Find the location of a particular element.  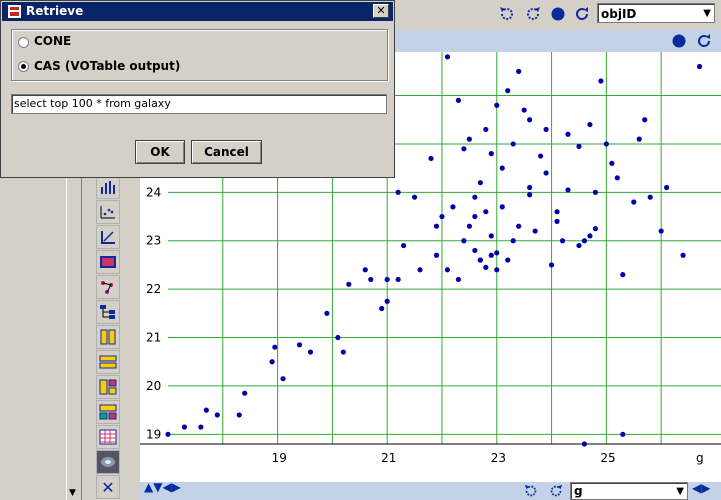

y-tick-label: 23 is located at coordinates (153, 241).